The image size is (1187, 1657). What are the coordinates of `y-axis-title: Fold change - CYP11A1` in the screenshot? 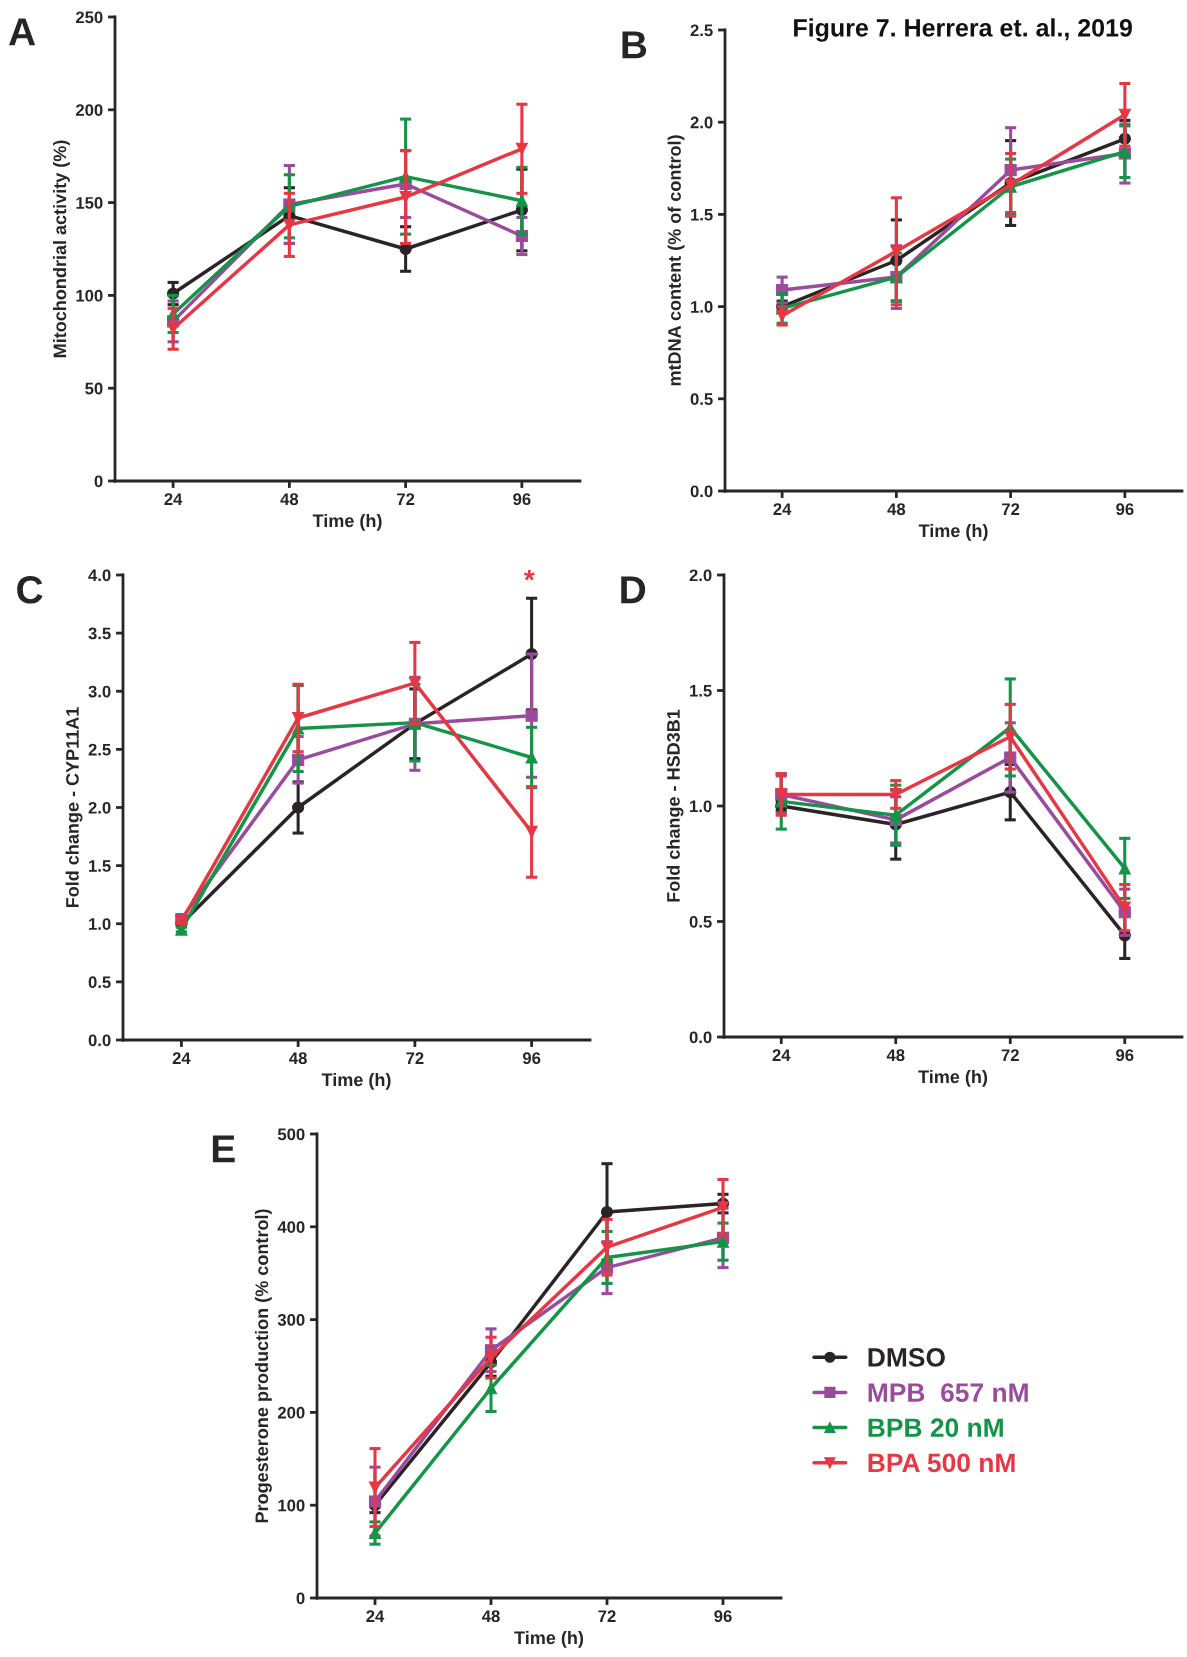 It's located at (74, 807).